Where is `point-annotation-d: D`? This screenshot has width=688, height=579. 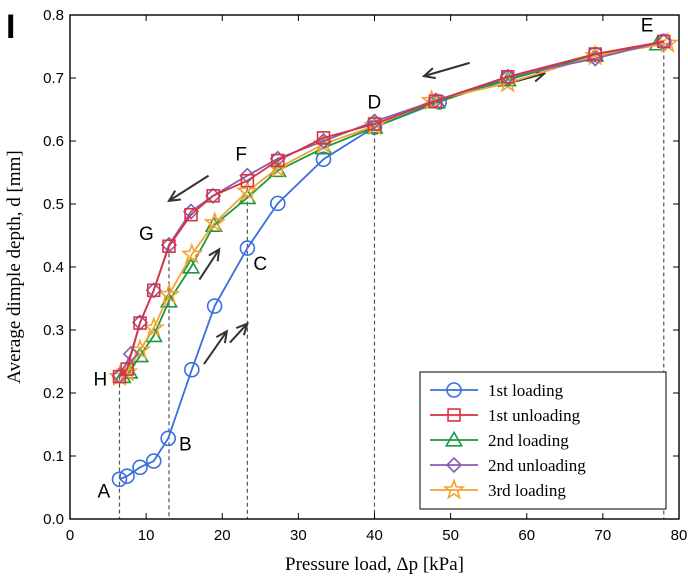
point-annotation-d: D is located at coordinates (375, 103).